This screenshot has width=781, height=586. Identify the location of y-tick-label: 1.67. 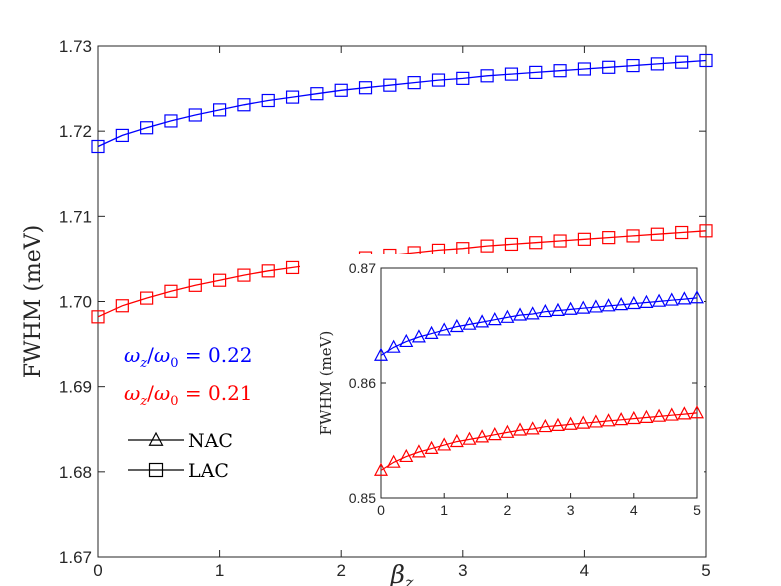
(75, 557).